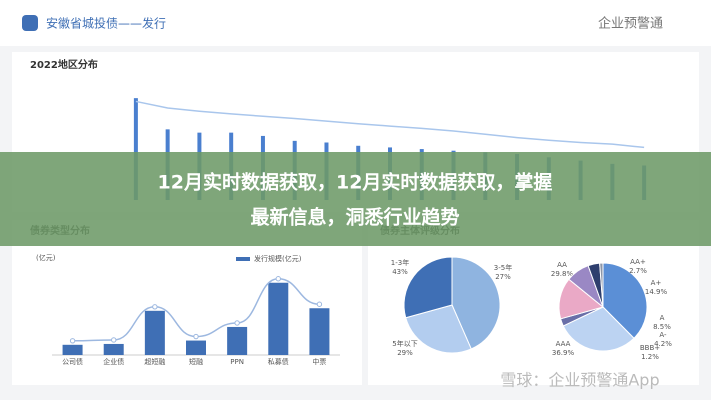 This screenshot has height=400, width=711. Describe the element at coordinates (503, 277) in the screenshot. I see `pie-value-label: 27%` at that location.